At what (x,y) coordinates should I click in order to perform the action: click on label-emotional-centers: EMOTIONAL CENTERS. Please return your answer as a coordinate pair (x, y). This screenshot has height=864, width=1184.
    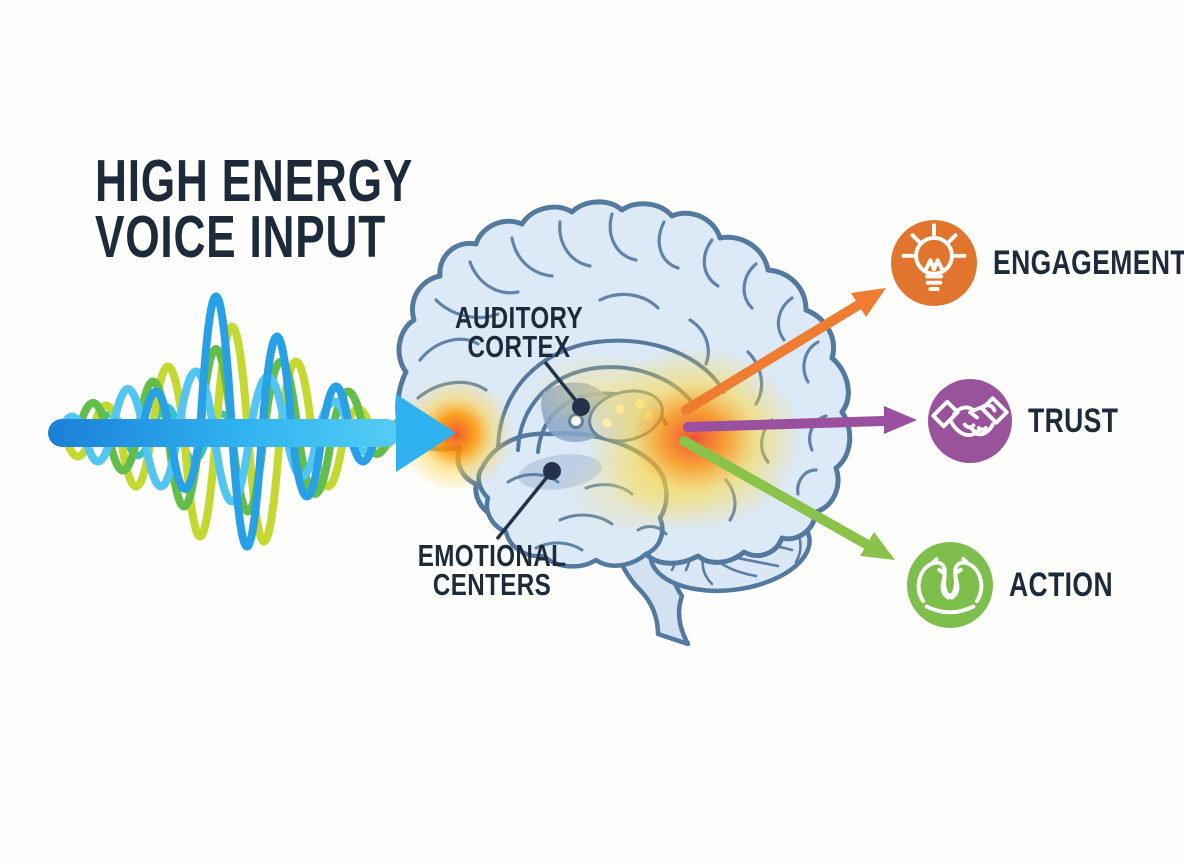
    Looking at the image, I should click on (492, 570).